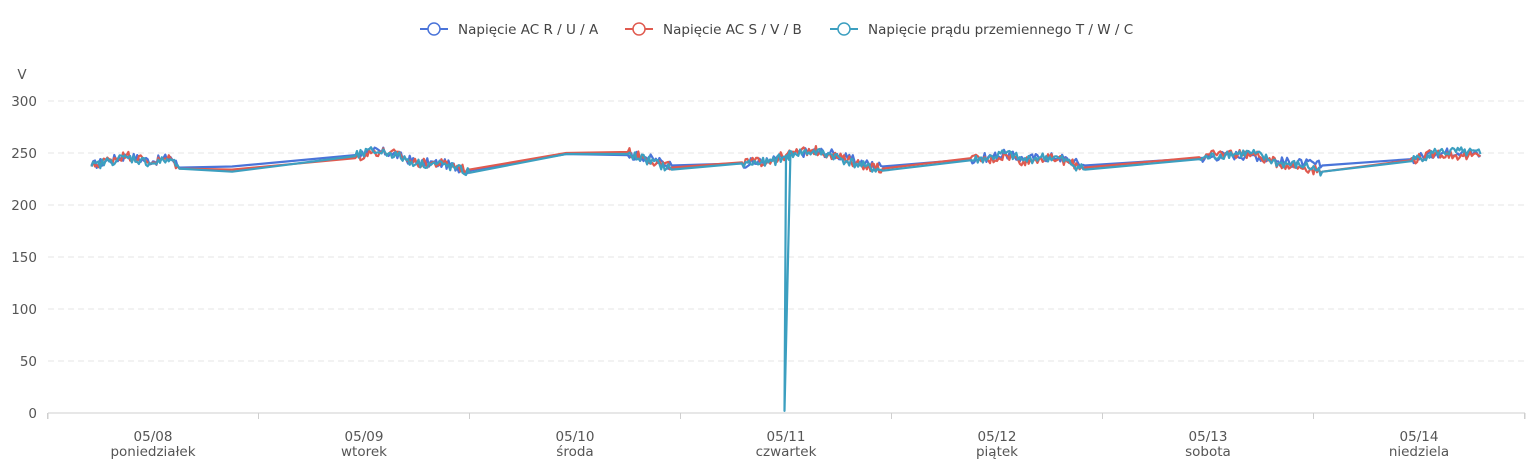 The width and height of the screenshot is (1539, 463). Describe the element at coordinates (1419, 452) in the screenshot. I see `x-tick-day: niedziela` at that location.